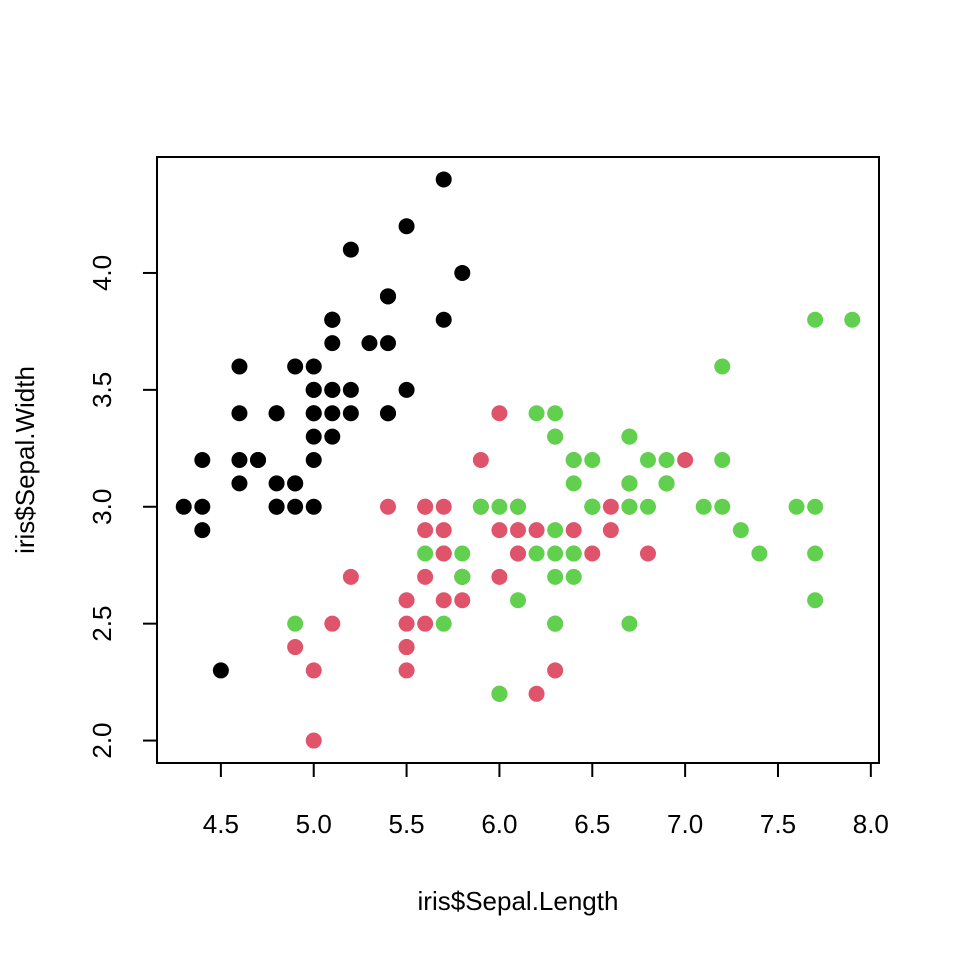 Image resolution: width=960 pixels, height=960 pixels. What do you see at coordinates (102, 624) in the screenshot?
I see `y-tick-label: 2.5` at bounding box center [102, 624].